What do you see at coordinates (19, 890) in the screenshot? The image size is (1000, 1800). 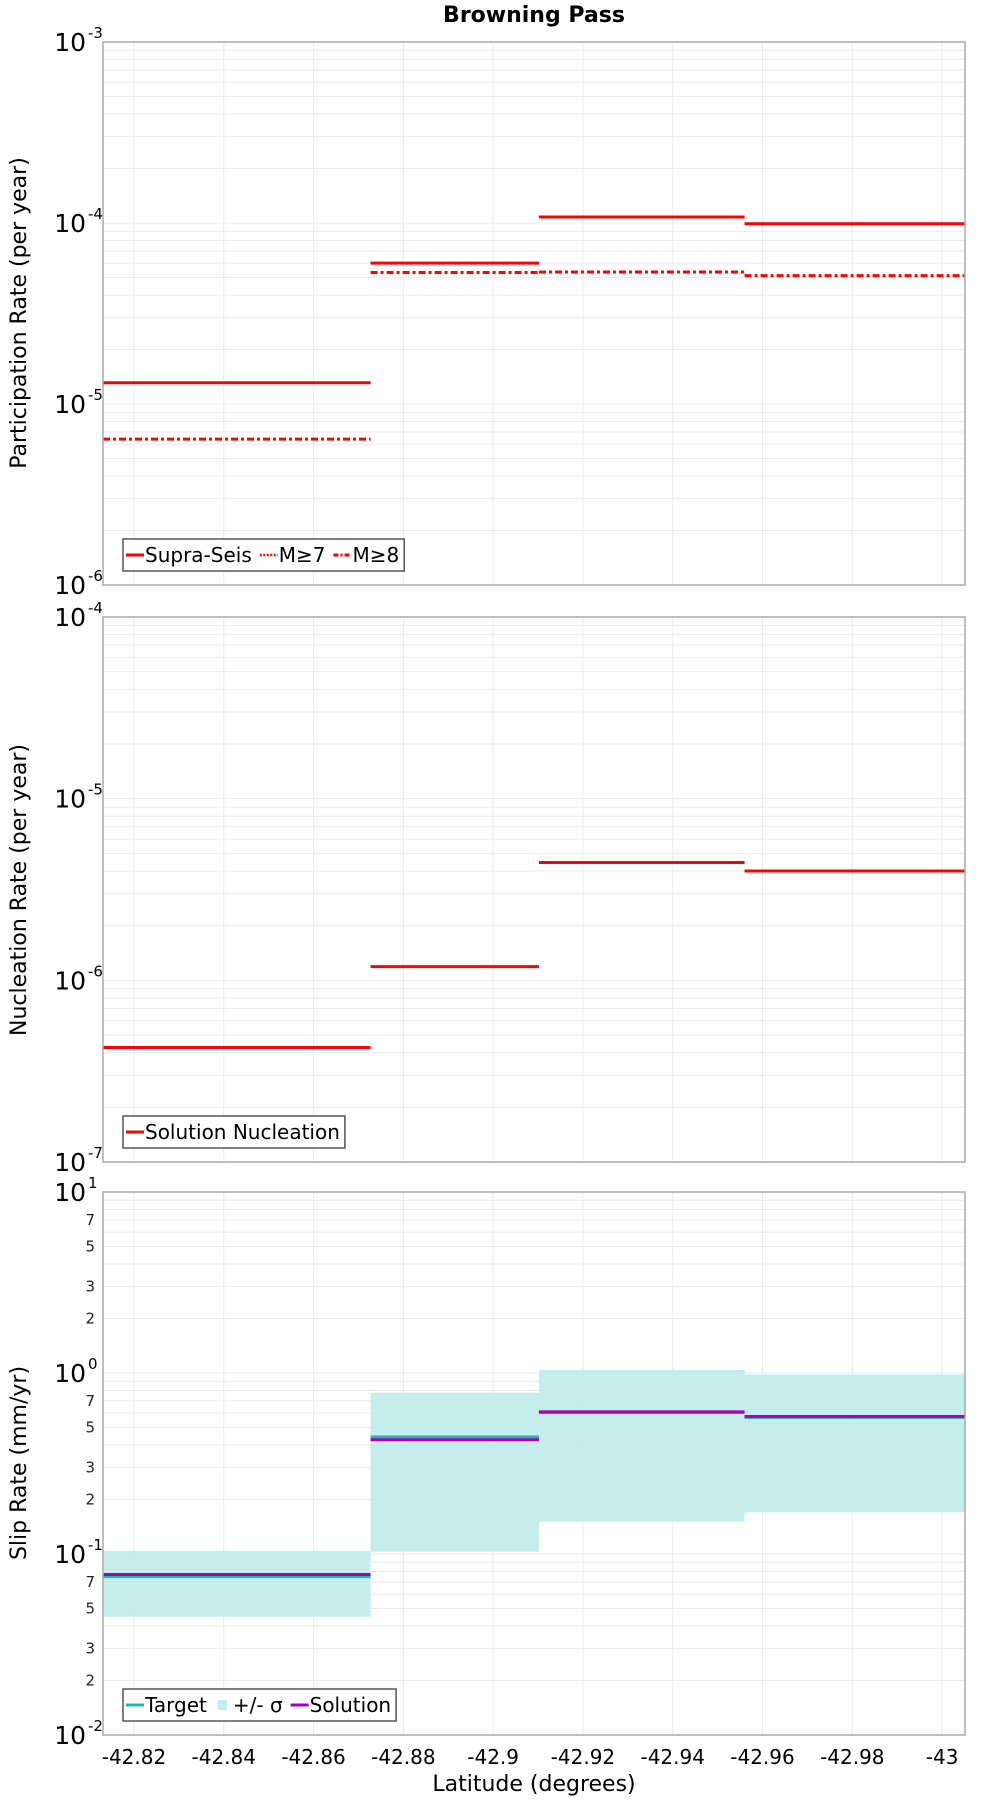 I see `y-axis-label: Nucleation Rate (per year)` at bounding box center [19, 890].